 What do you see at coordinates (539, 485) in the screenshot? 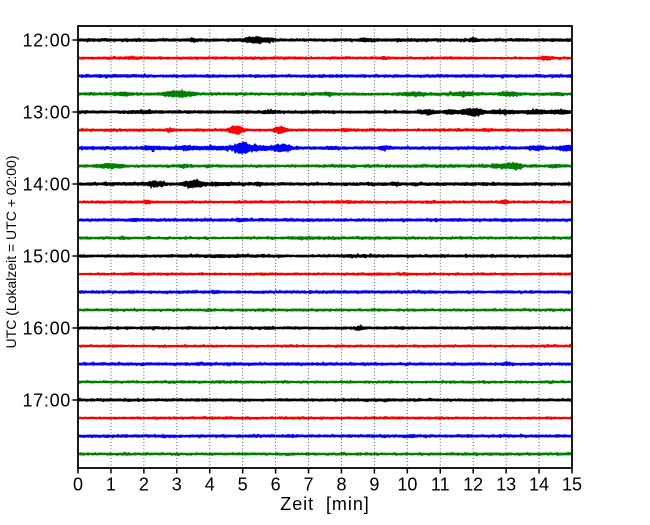
I see `svg-text: 14` at bounding box center [539, 485].